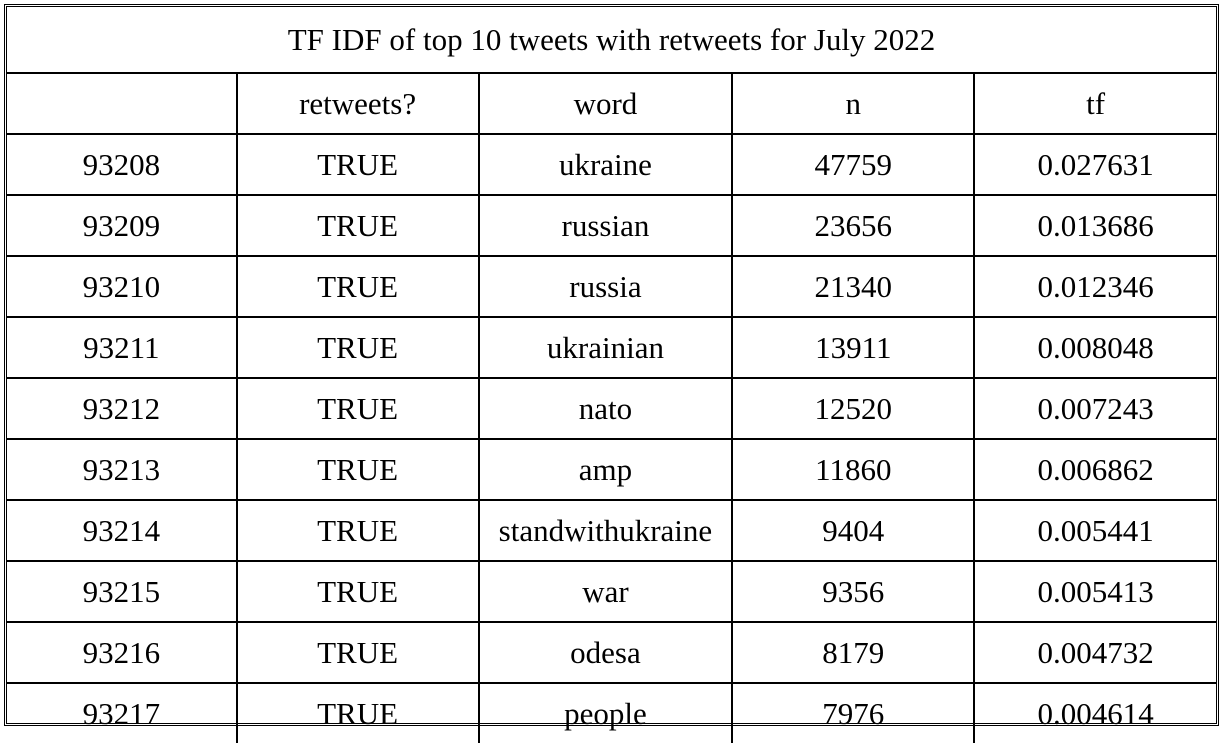 This screenshot has width=1224, height=743. I want to click on n-cell: 8179, so click(853, 652).